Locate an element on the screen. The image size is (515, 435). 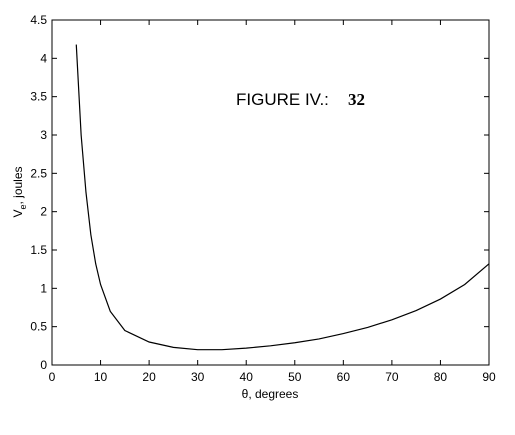
x-tick-label: 10 is located at coordinates (101, 377).